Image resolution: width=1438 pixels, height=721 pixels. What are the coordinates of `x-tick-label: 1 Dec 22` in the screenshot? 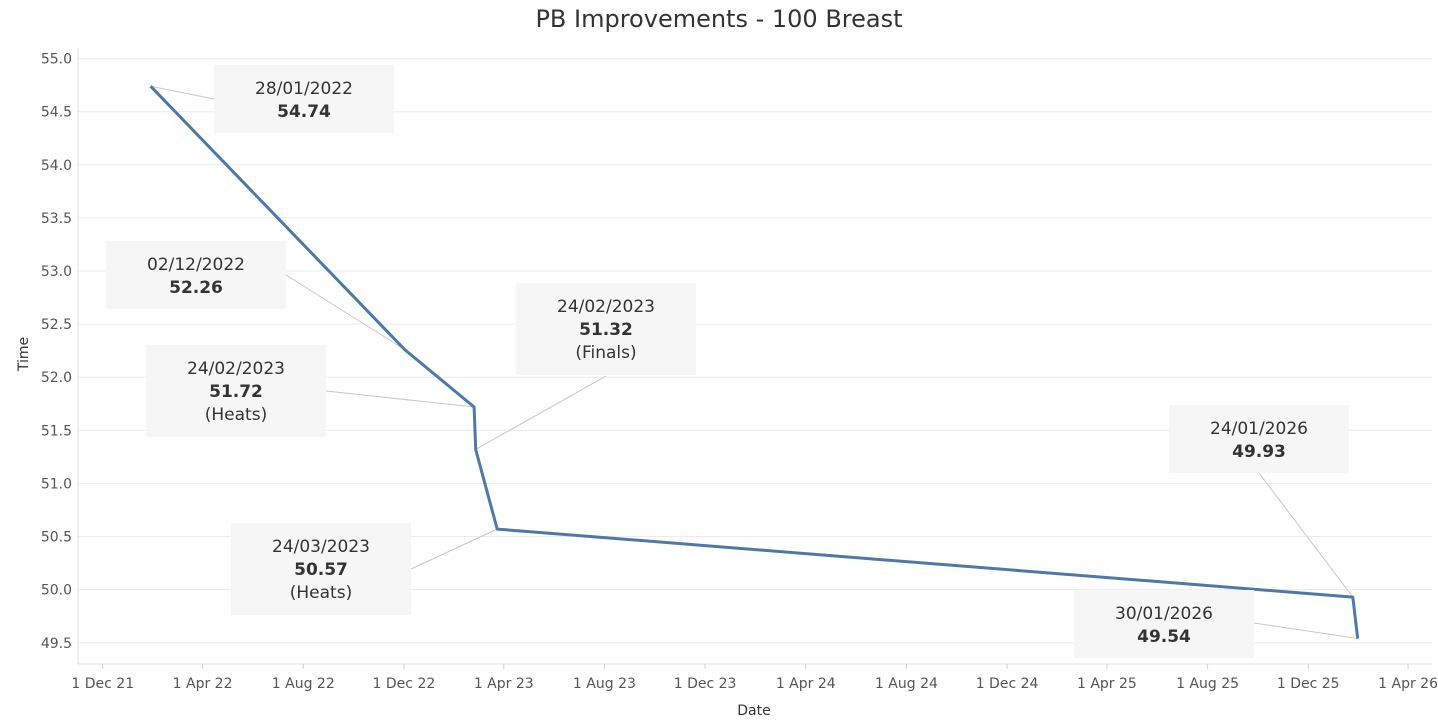 It's located at (404, 684).